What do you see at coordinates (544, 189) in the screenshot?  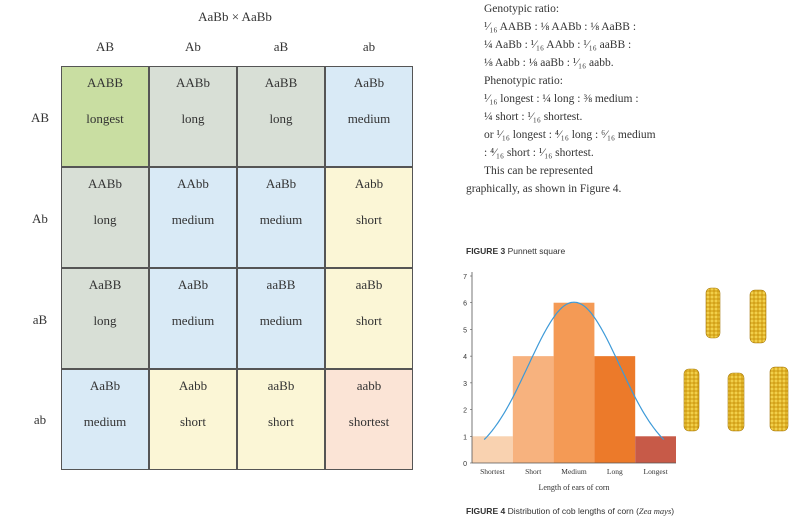 I see `represent-line-2: graphically, as shown in Figure 4.` at bounding box center [544, 189].